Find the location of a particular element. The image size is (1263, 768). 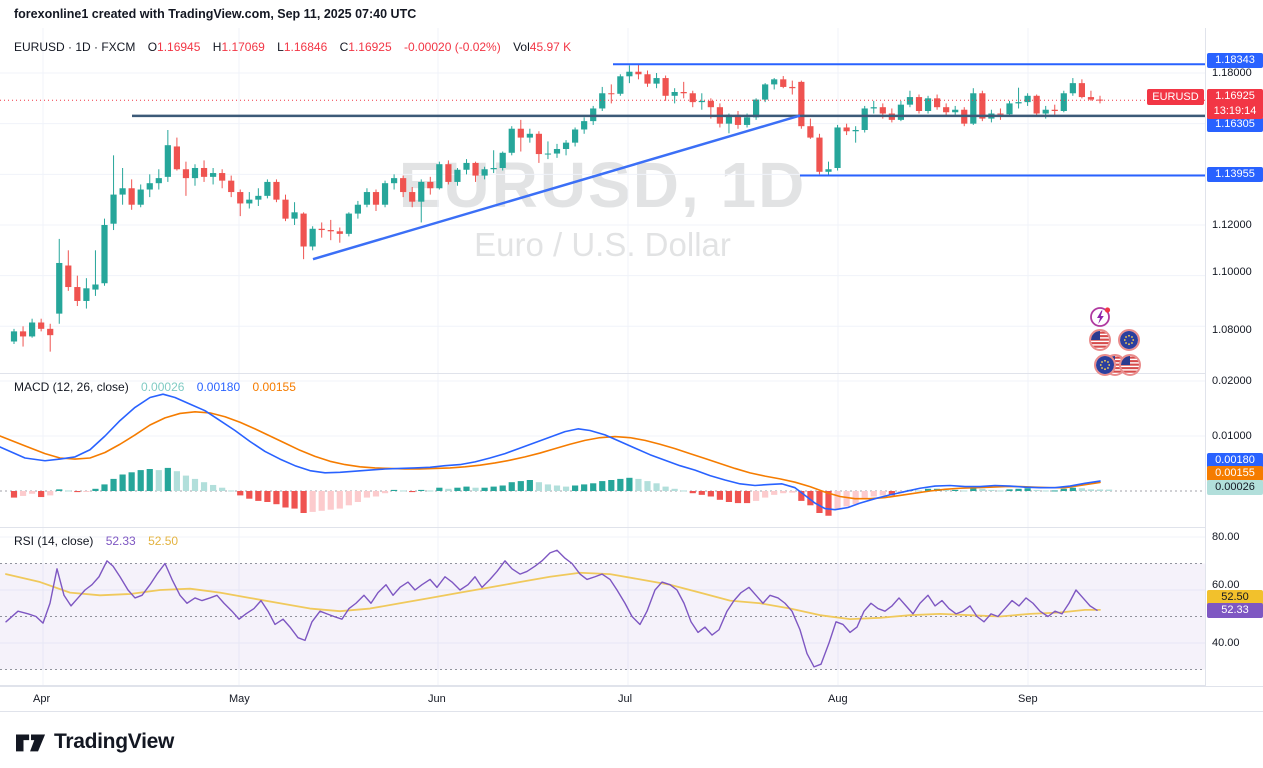

time-axis-label: Sep is located at coordinates (1028, 699).